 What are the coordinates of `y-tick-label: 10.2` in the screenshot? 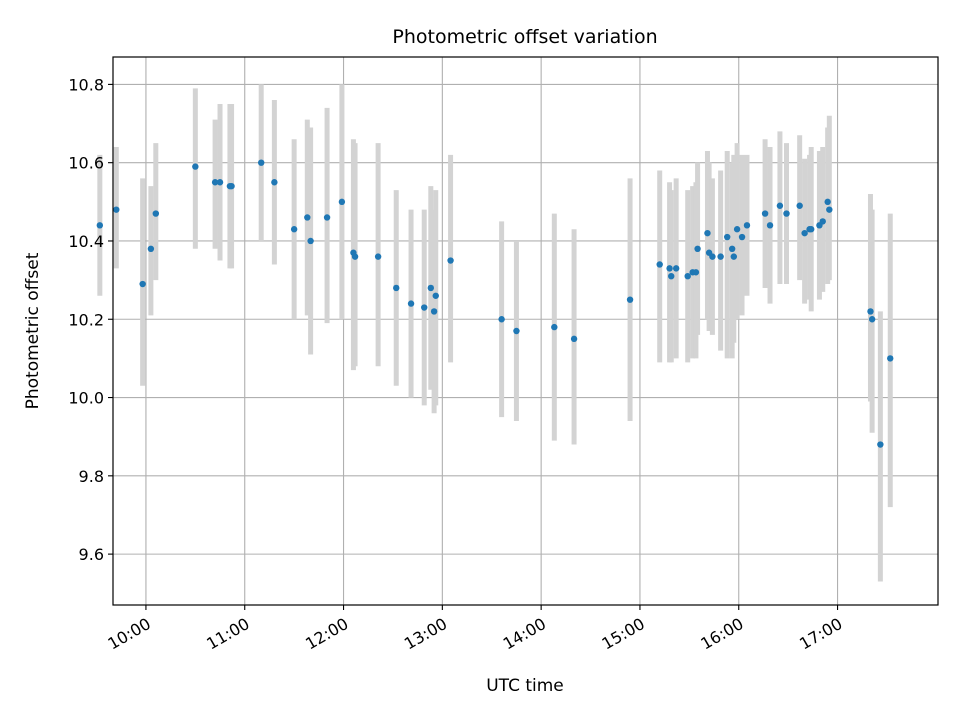 It's located at (86, 319).